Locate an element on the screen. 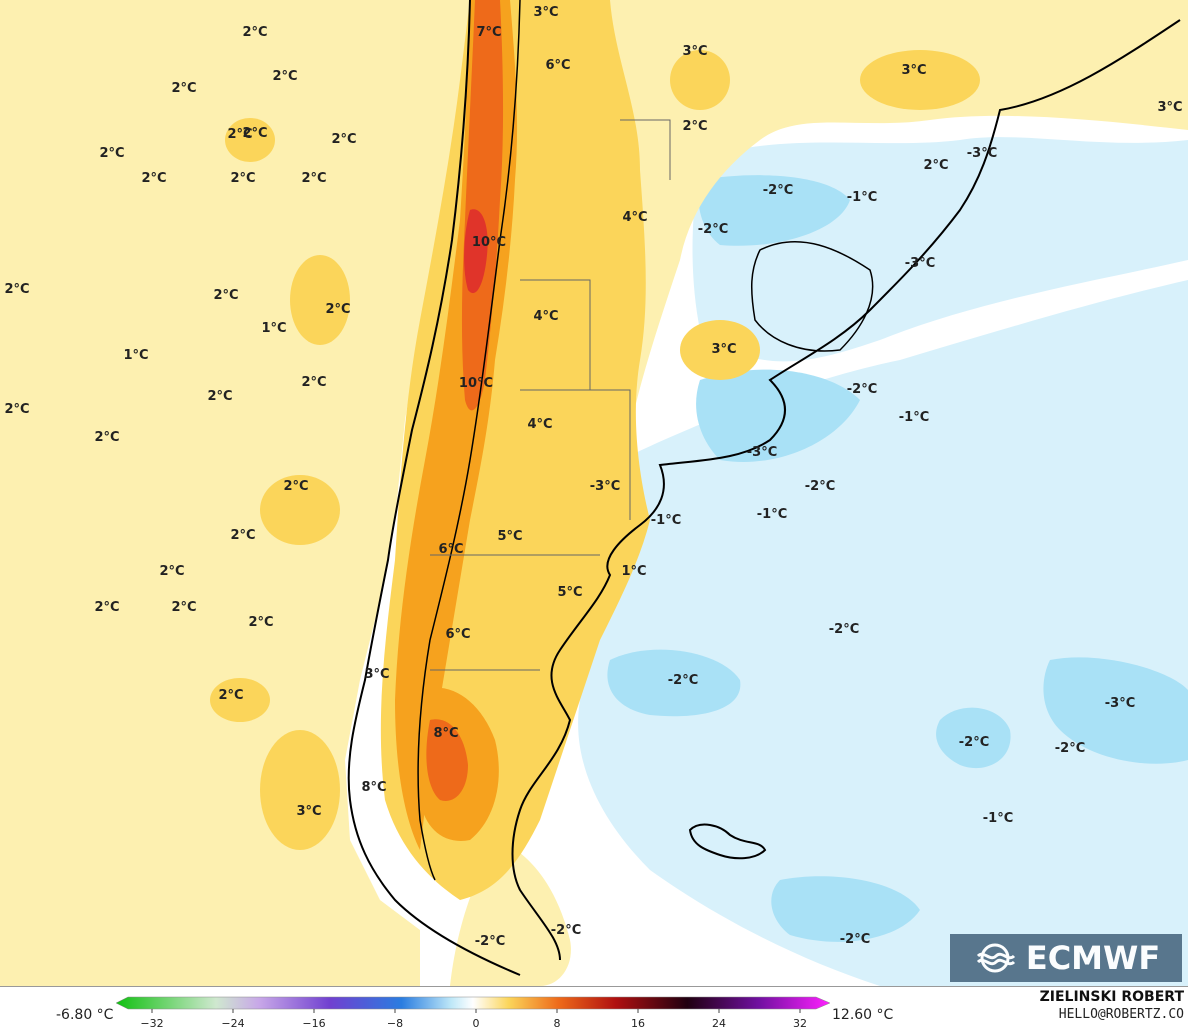 The image size is (1188, 1036). temperature-label: 7°C is located at coordinates (488, 32).